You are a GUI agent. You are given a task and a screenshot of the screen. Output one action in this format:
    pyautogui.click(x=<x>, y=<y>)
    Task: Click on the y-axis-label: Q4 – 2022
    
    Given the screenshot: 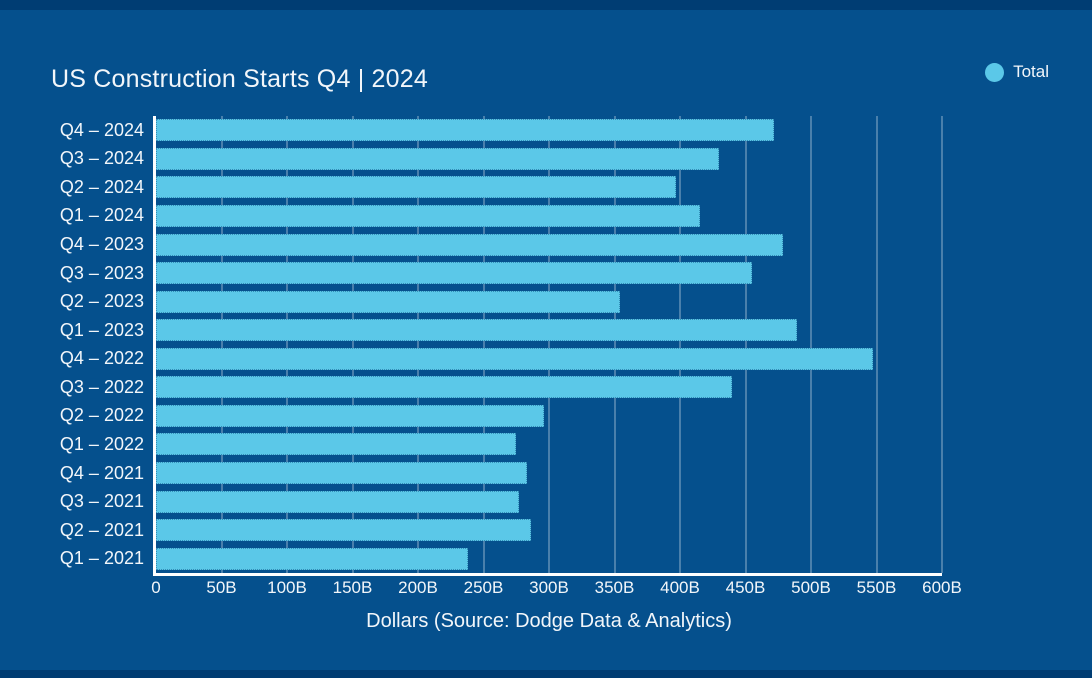 What is the action you would take?
    pyautogui.click(x=101, y=358)
    